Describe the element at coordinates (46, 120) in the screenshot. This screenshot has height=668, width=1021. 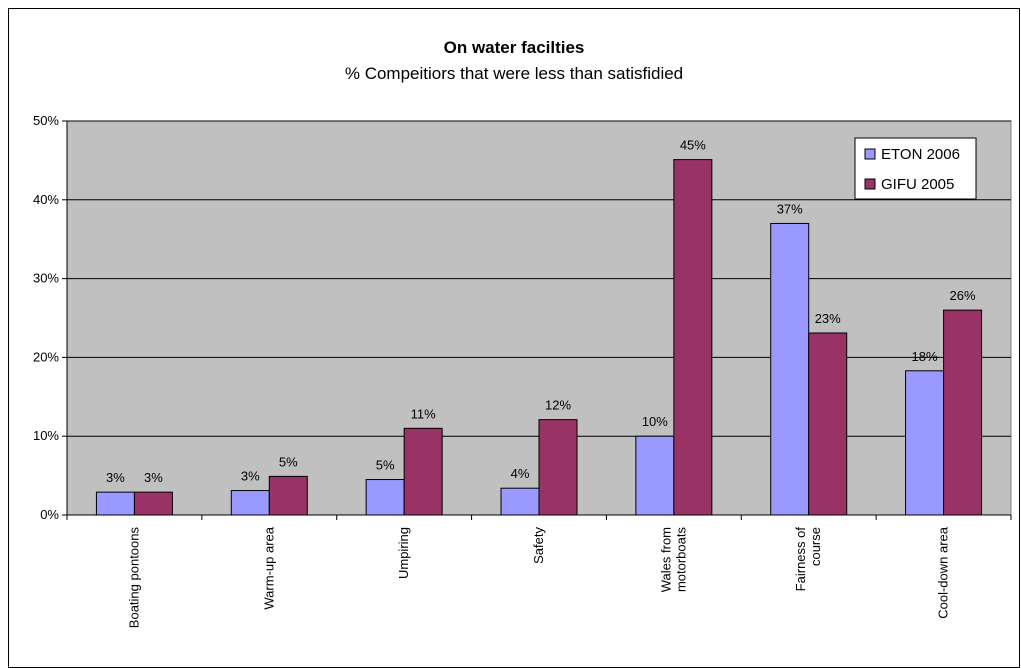
I see `y-tick-label: 50%` at that location.